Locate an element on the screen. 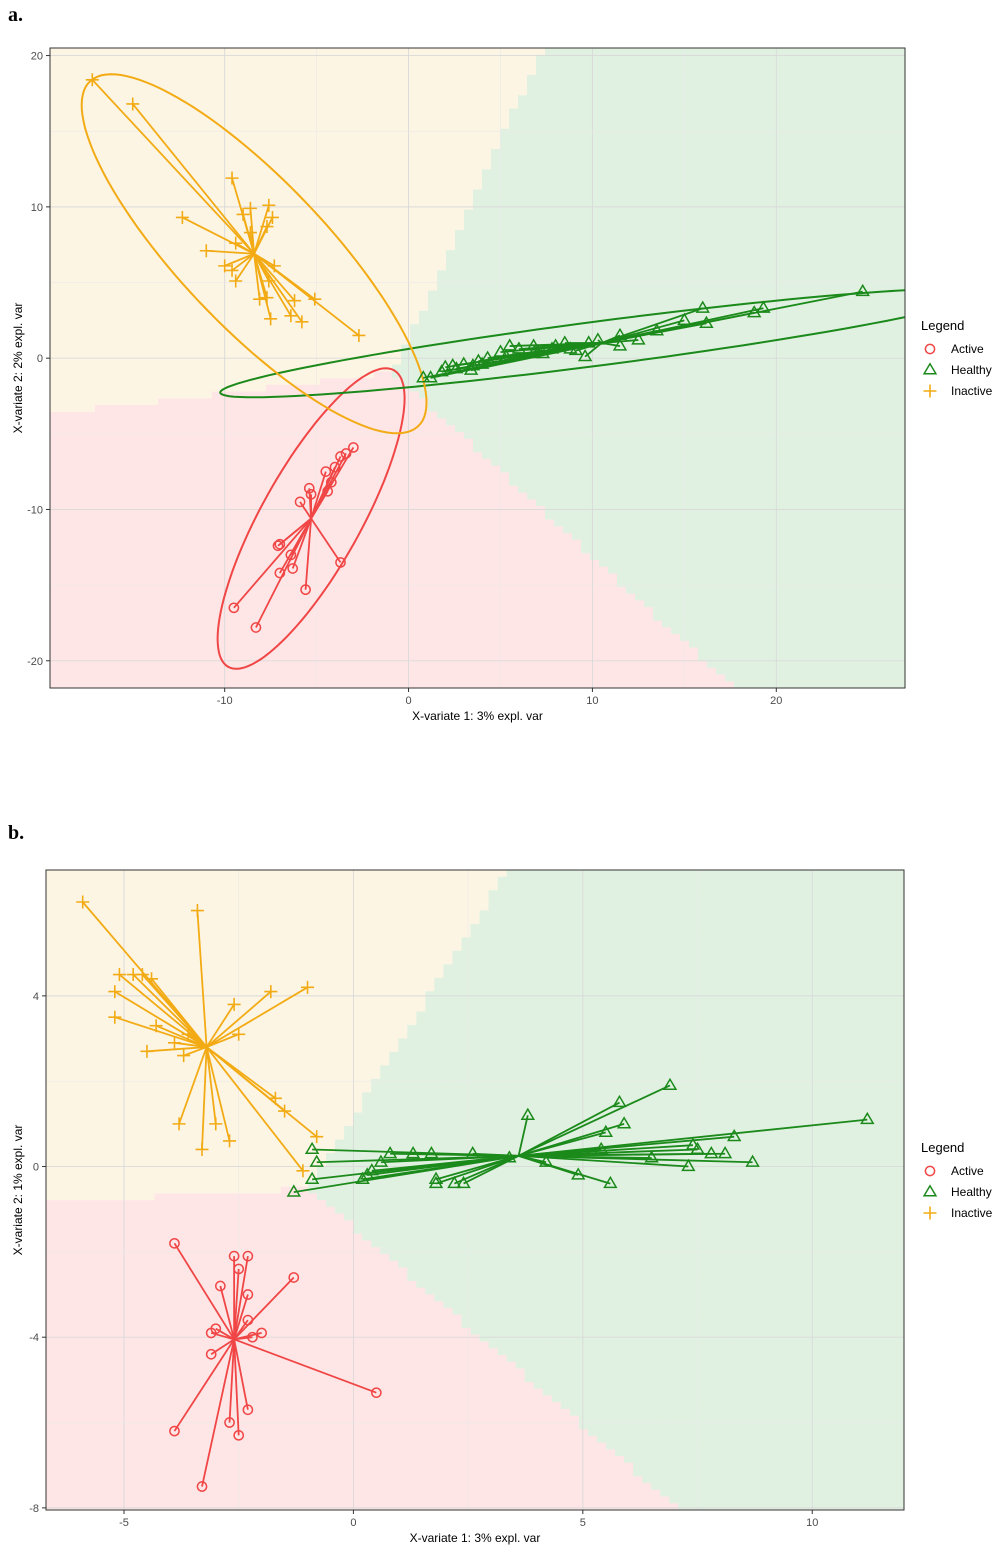 The image size is (1001, 1547). legend-label-active: Active is located at coordinates (967, 349).